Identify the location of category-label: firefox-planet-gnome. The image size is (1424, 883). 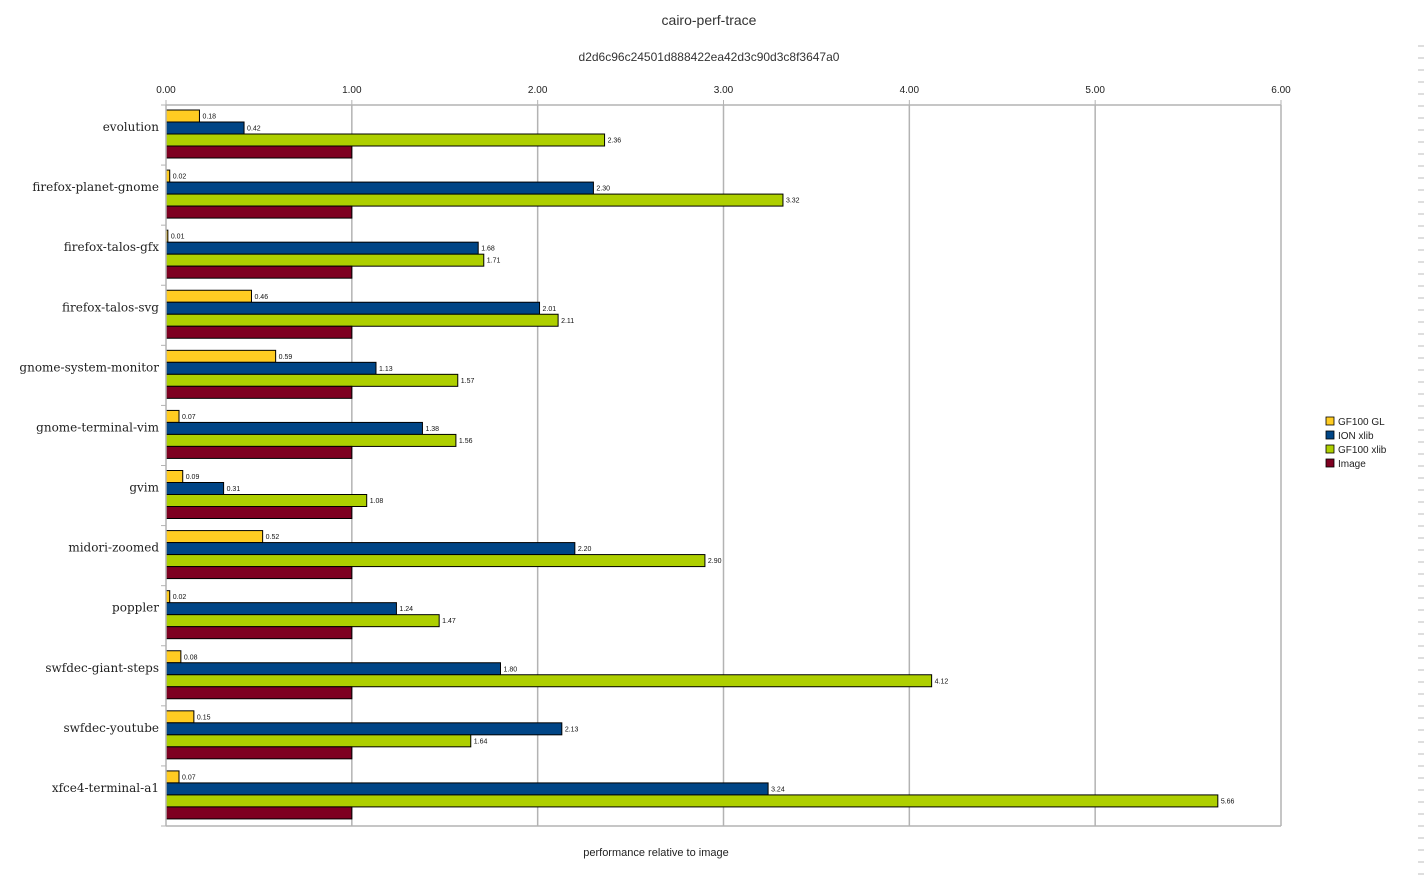
(95, 187).